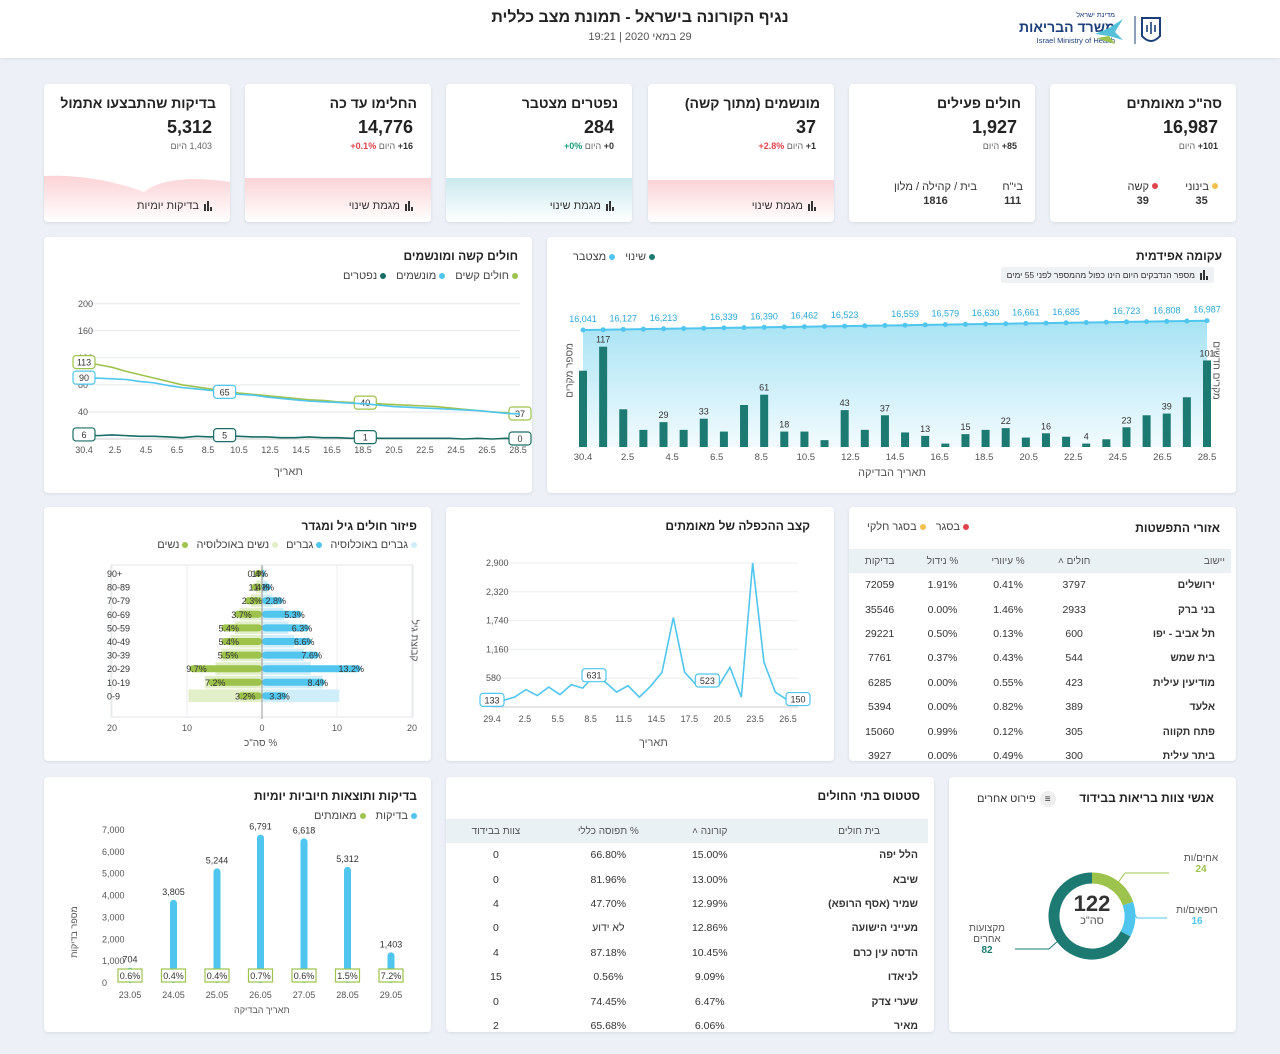 The height and width of the screenshot is (1054, 1280). What do you see at coordinates (707, 681) in the screenshot?
I see `point-label: 523` at bounding box center [707, 681].